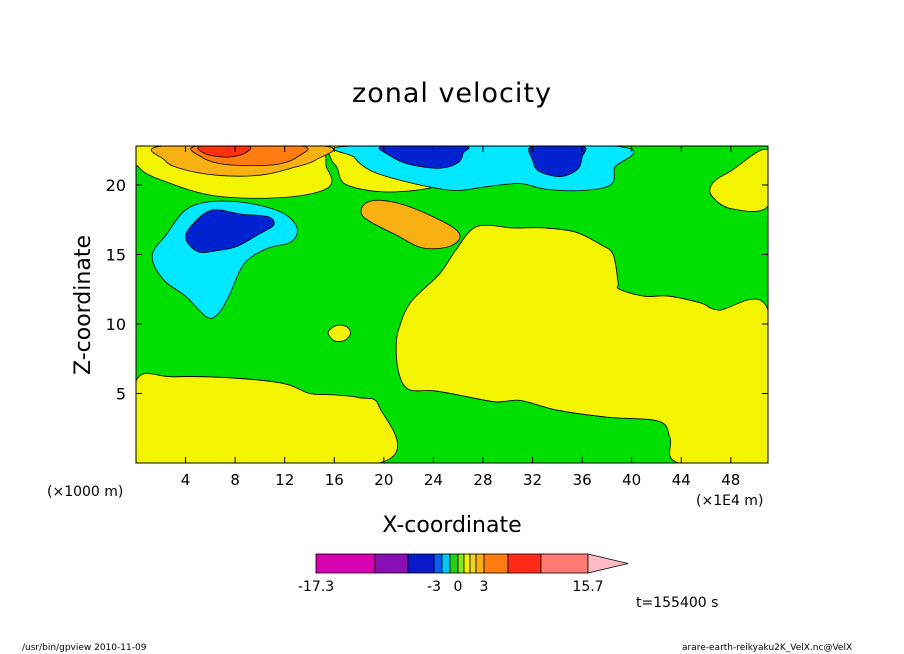  I want to click on y-tick-label: 15, so click(116, 254).